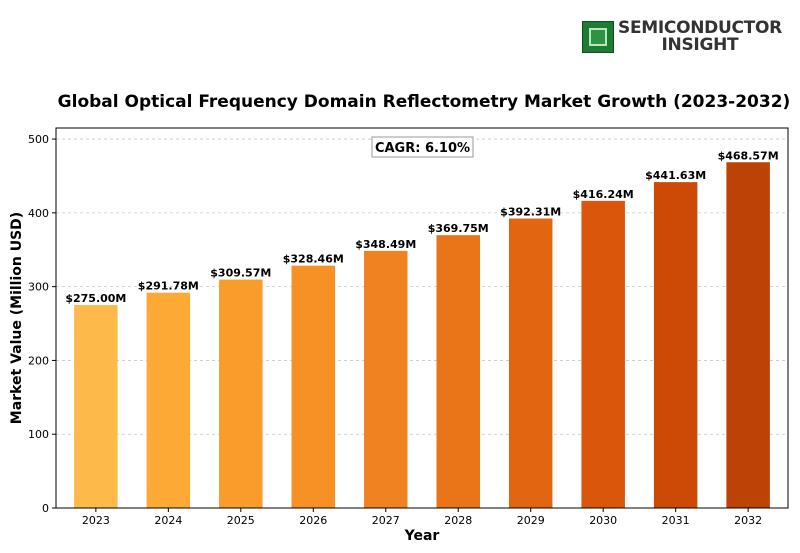  What do you see at coordinates (38, 139) in the screenshot?
I see `y-tick-label: 500` at bounding box center [38, 139].